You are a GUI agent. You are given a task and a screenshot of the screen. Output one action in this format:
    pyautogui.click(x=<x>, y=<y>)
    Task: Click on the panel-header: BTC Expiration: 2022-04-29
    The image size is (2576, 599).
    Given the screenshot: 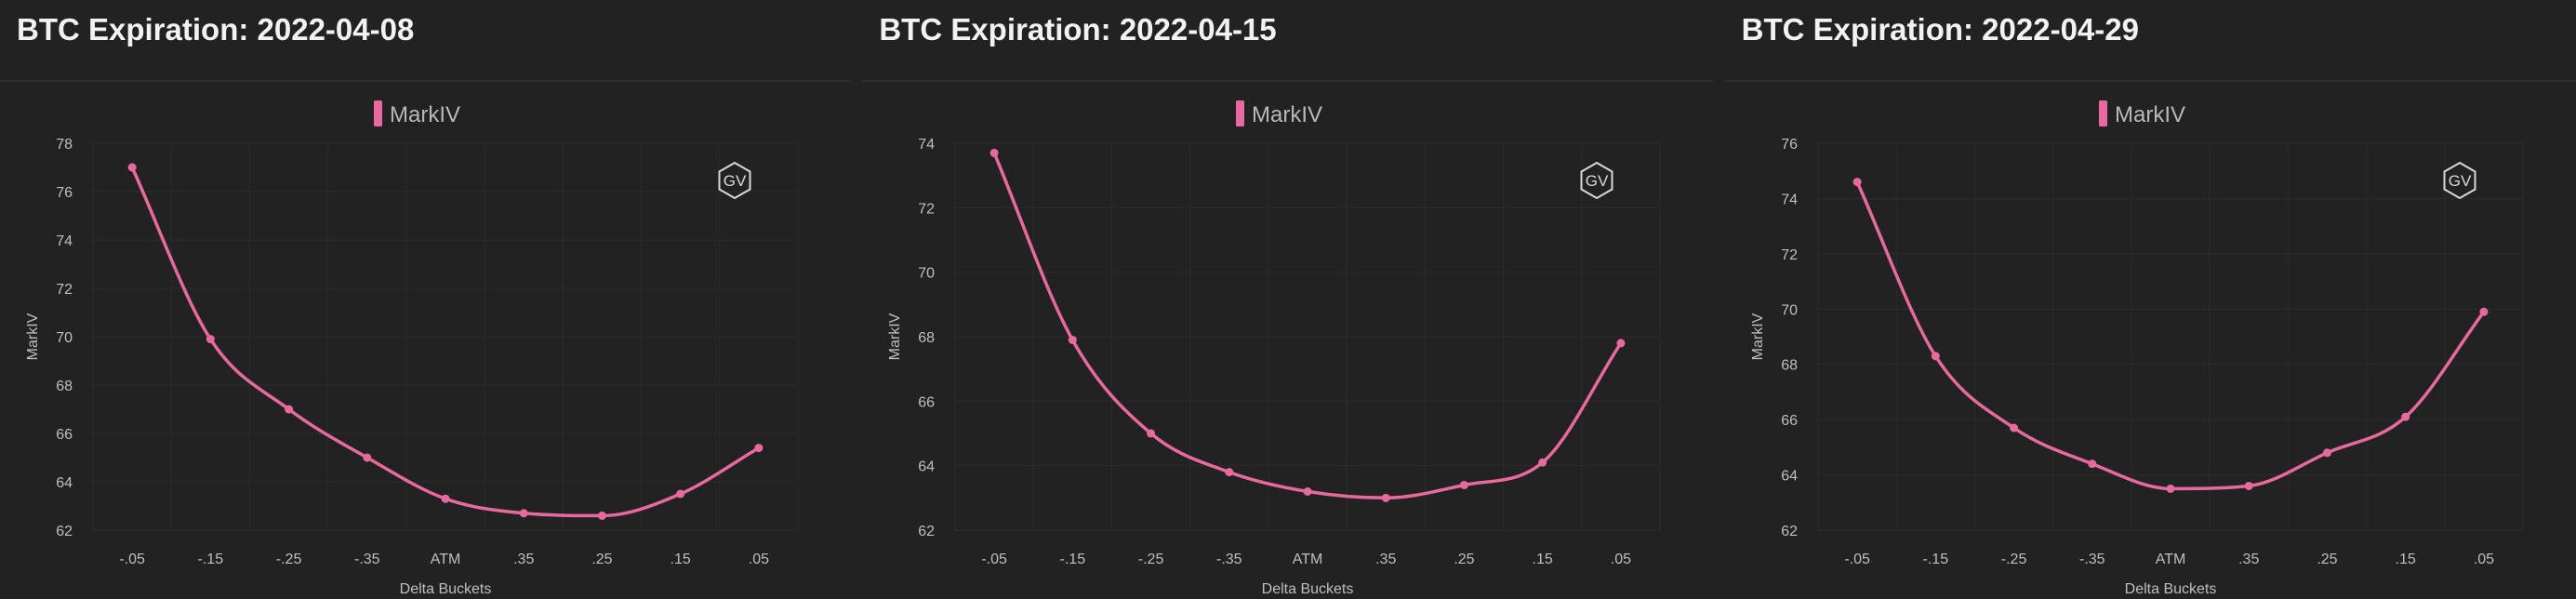 What is the action you would take?
    pyautogui.click(x=2150, y=41)
    